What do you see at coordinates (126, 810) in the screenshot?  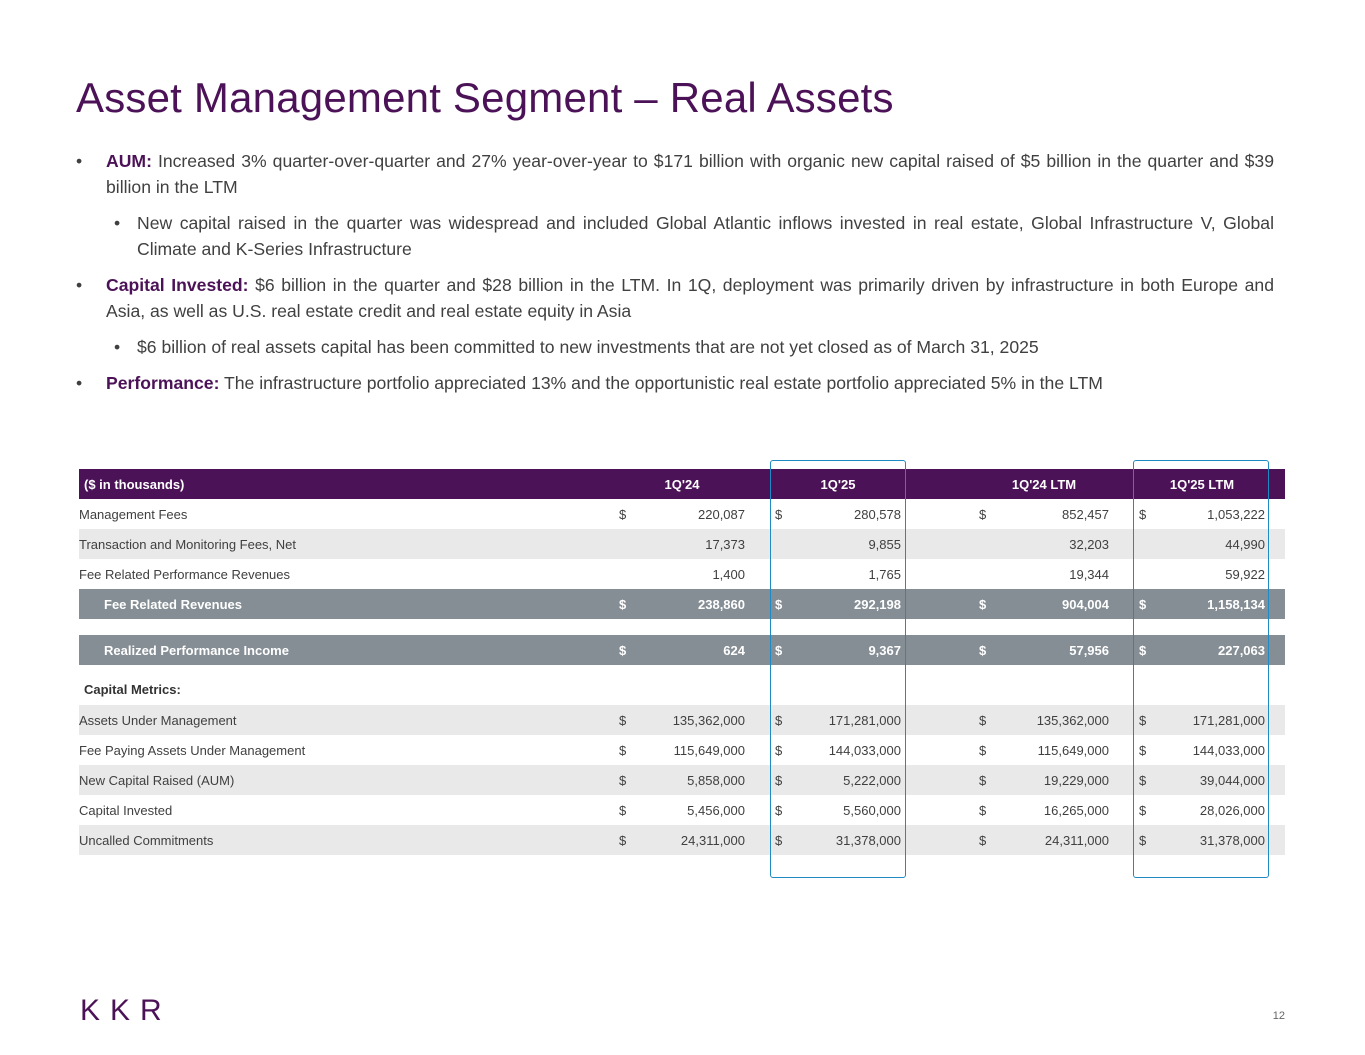 I see `row-label: Capital Invested` at bounding box center [126, 810].